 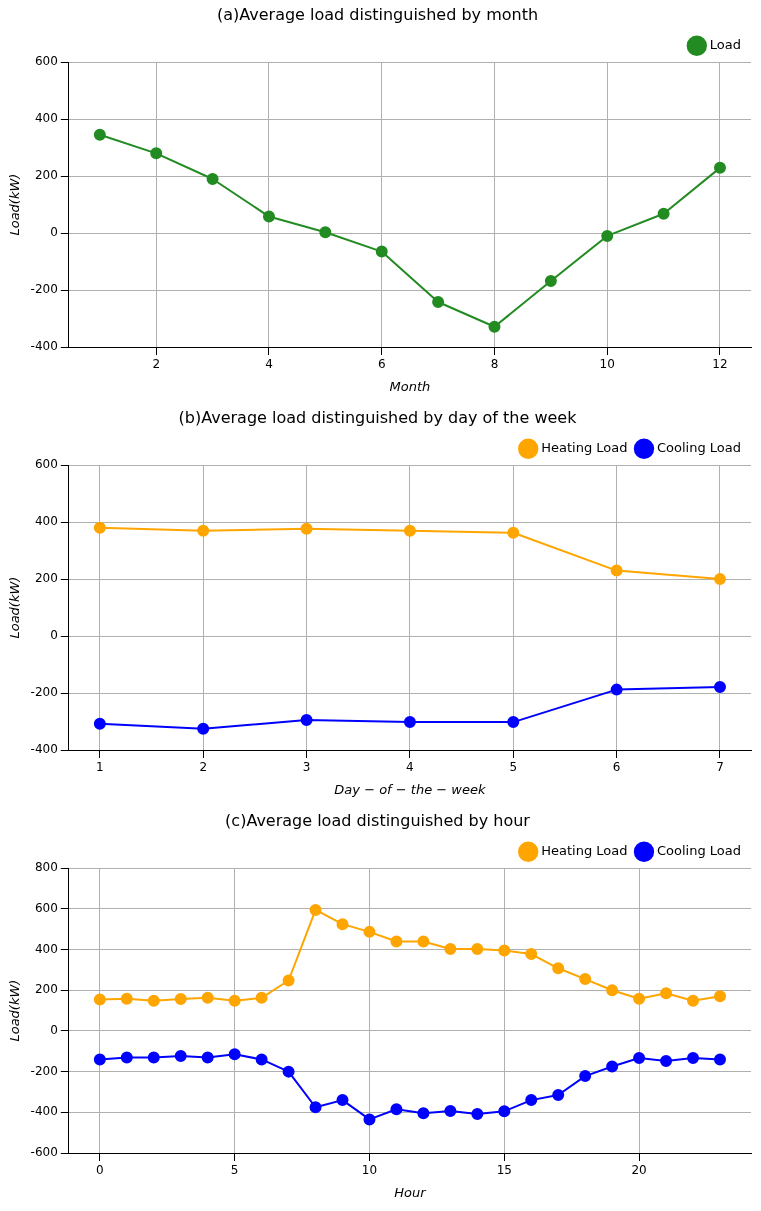 What do you see at coordinates (46, 867) in the screenshot?
I see `y-tick-label: 800` at bounding box center [46, 867].